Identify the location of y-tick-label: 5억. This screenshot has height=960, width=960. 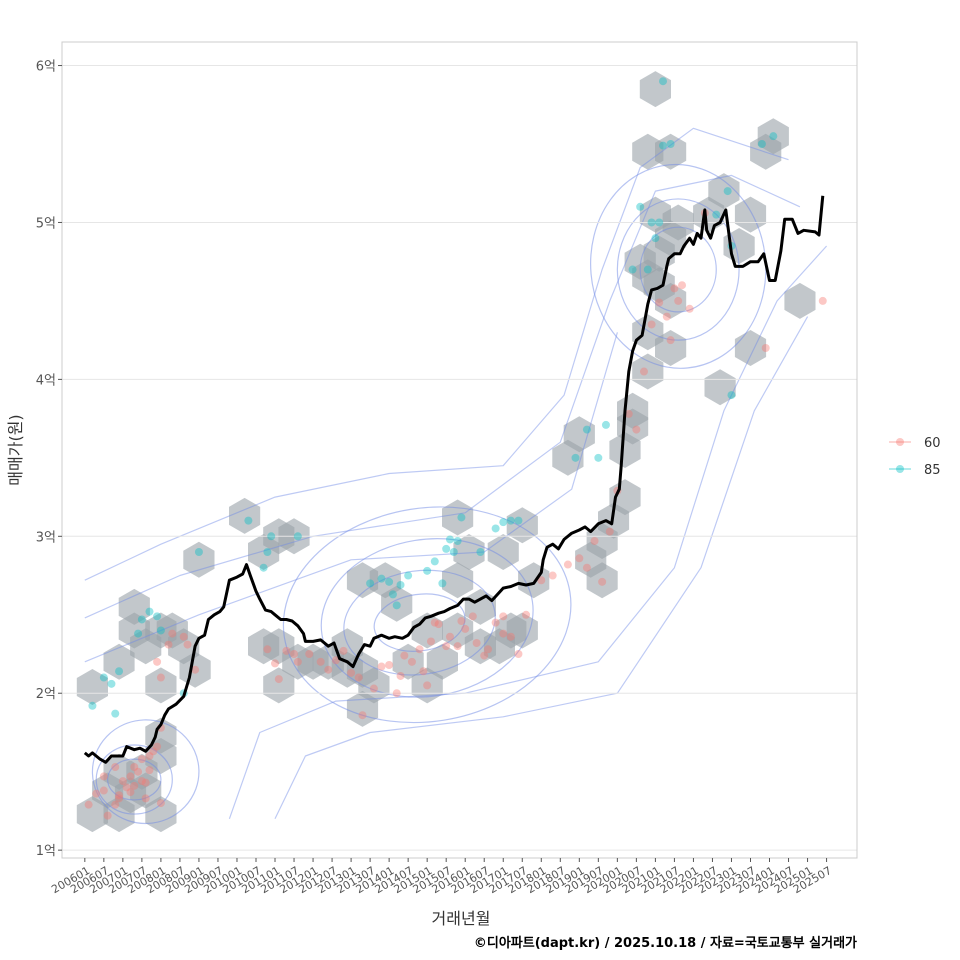
(46, 223).